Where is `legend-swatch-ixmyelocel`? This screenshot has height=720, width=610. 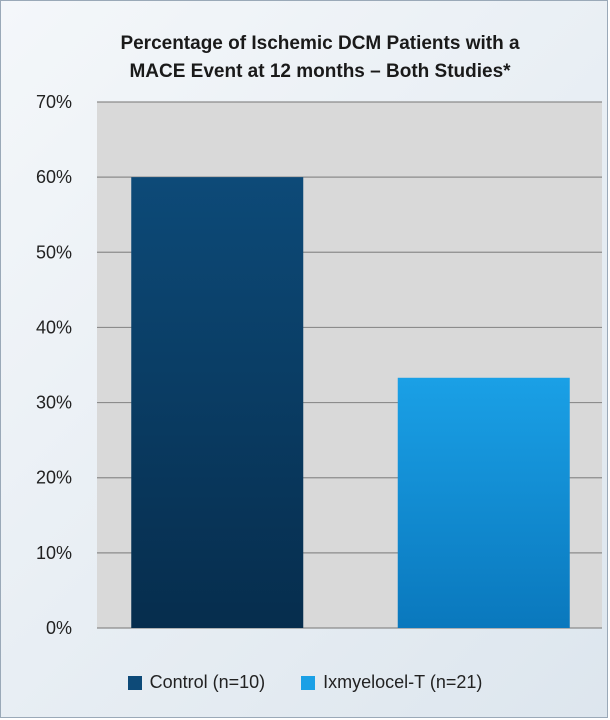 legend-swatch-ixmyelocel is located at coordinates (308, 682).